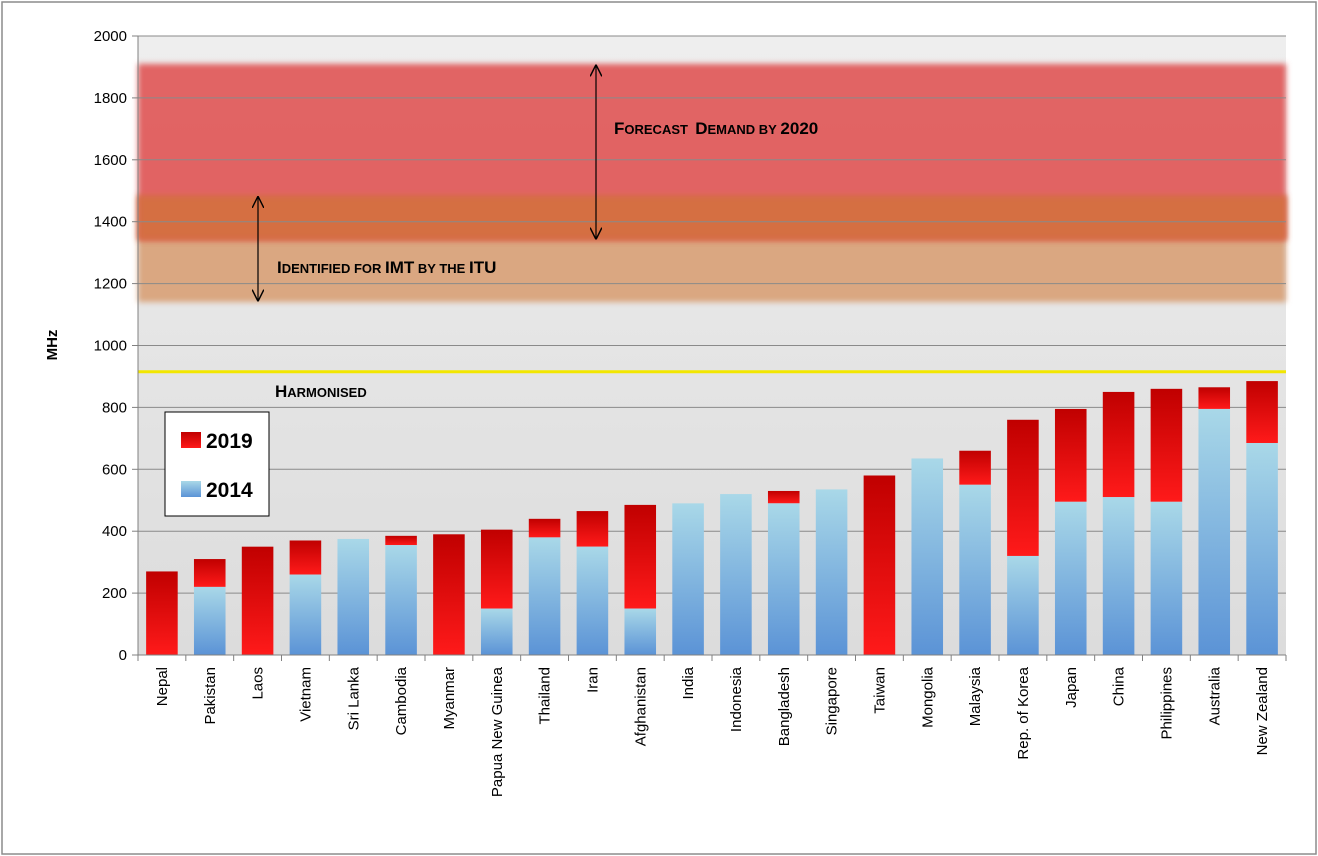 Image resolution: width=1318 pixels, height=856 pixels. I want to click on band-overlap, so click(712, 218).